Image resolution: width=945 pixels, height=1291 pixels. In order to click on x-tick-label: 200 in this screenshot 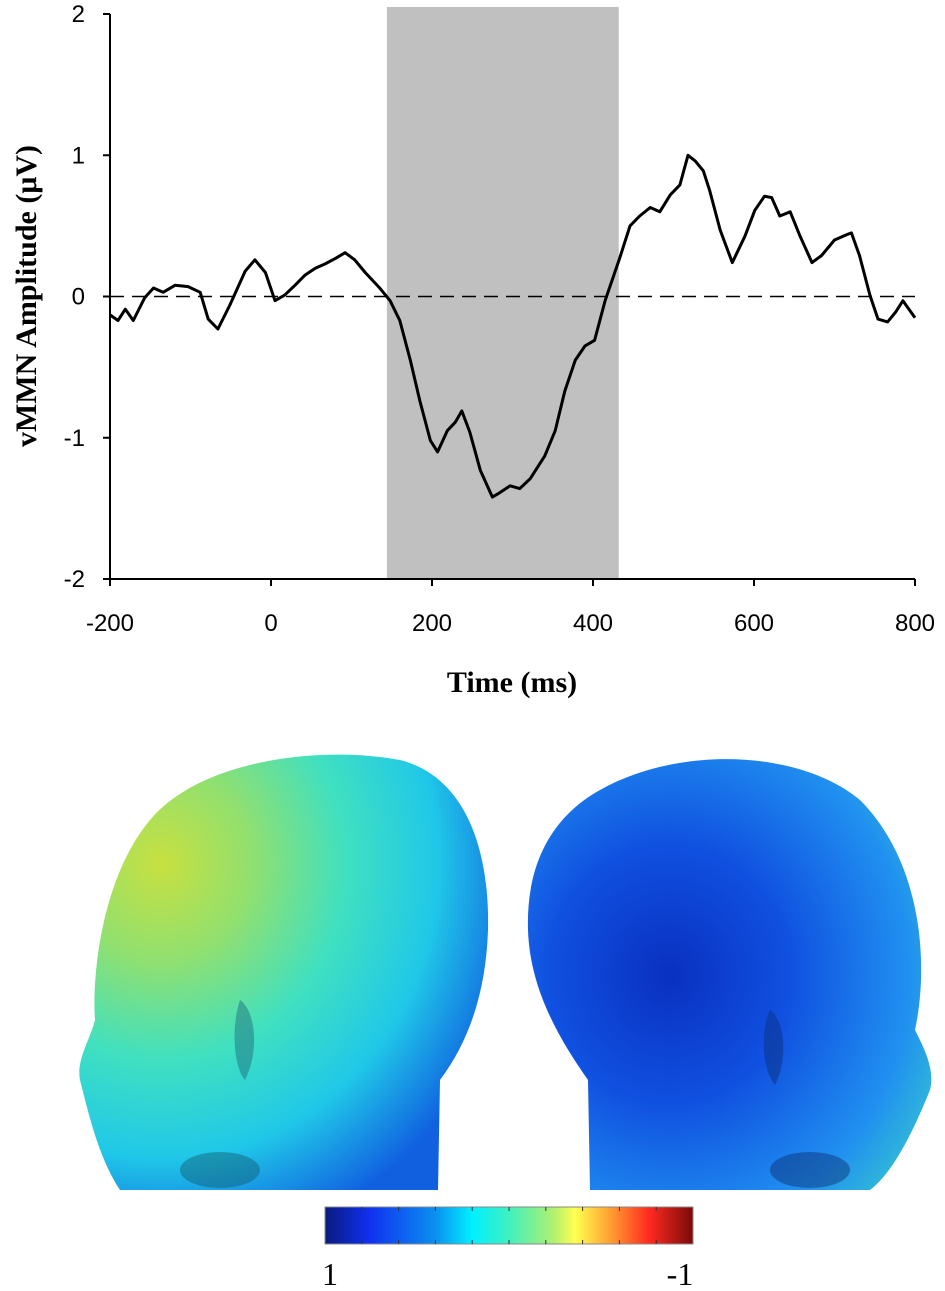, I will do `click(432, 623)`.